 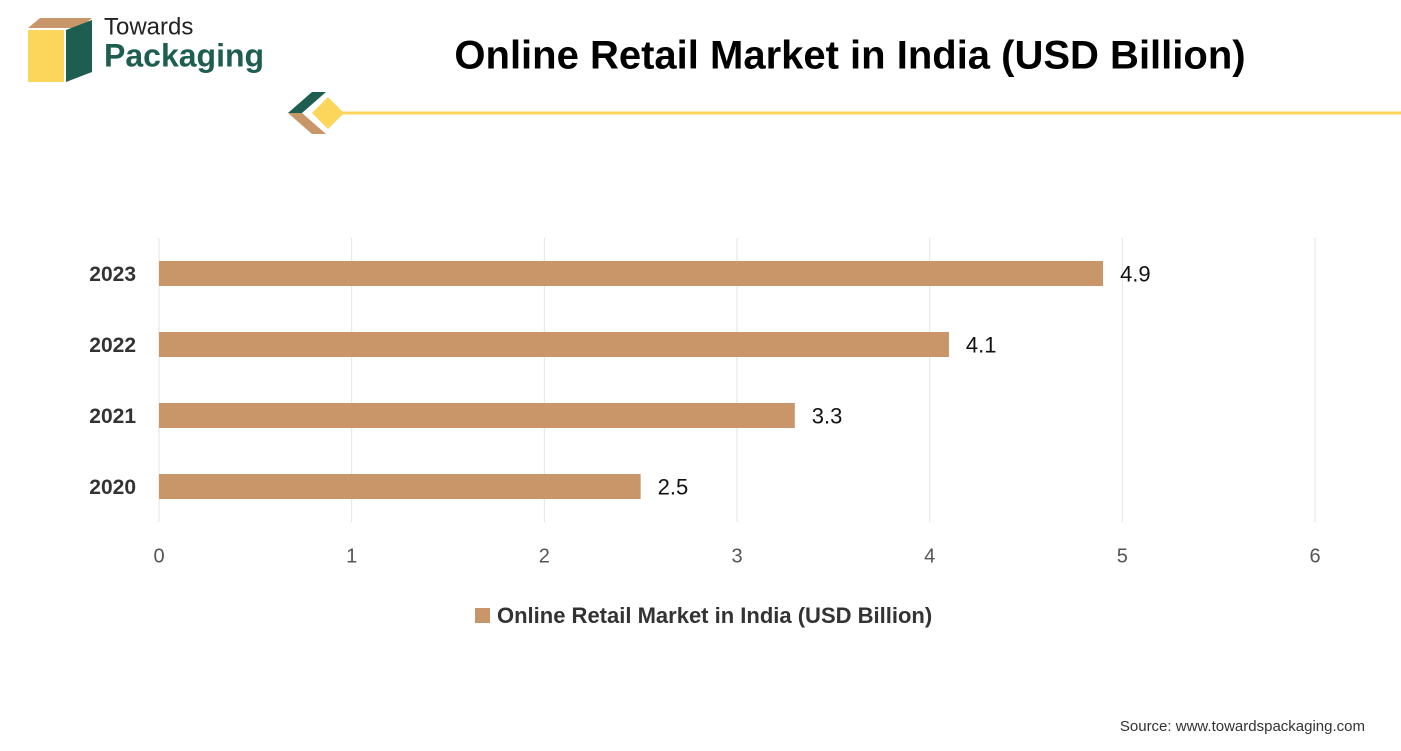 I want to click on brand-line2: Packaging, so click(x=184, y=55).